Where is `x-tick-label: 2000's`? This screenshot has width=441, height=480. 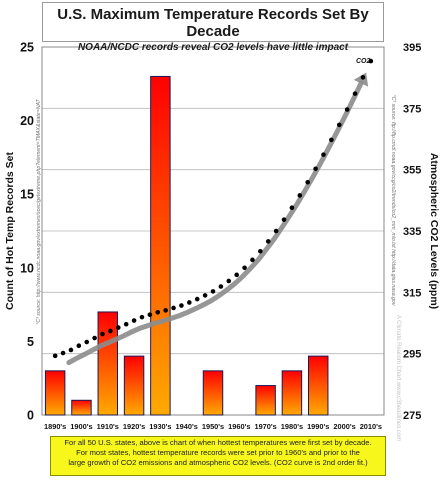 x-tick-label: 2000's is located at coordinates (344, 426).